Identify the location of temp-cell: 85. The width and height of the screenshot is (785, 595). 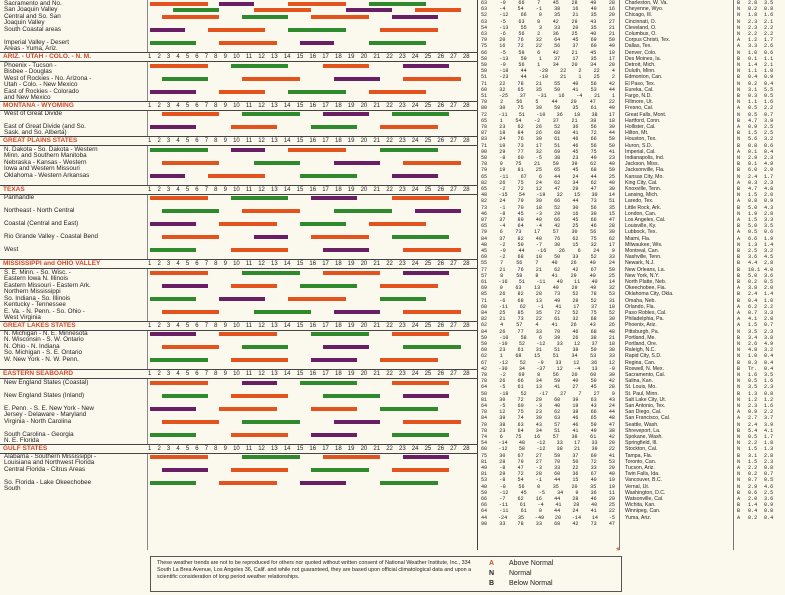
(520, 313).